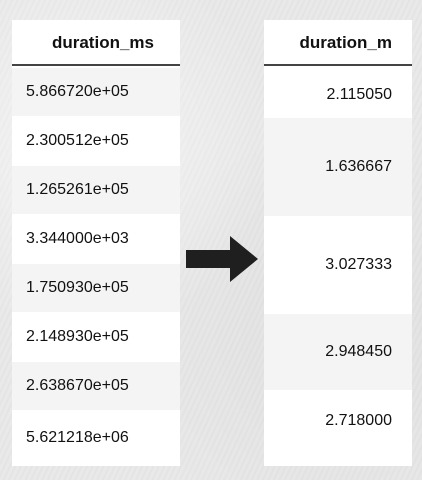 This screenshot has height=480, width=422. I want to click on table-row: 3.027333, so click(338, 265).